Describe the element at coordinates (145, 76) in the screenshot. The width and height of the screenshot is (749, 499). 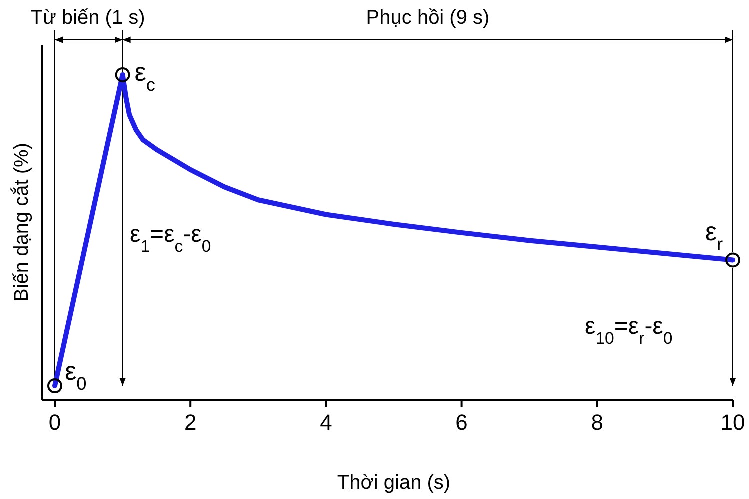
I see `annotation: ε$_{c}$` at that location.